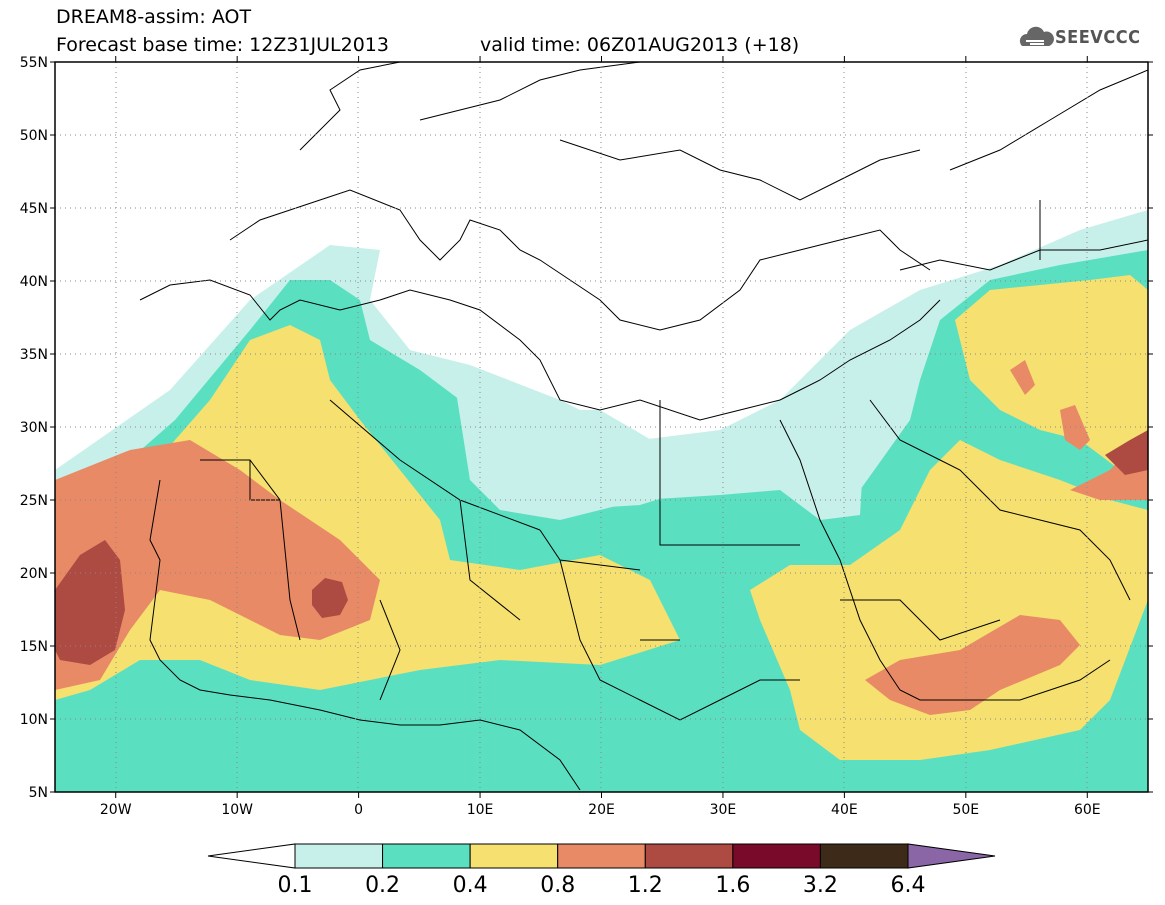 This screenshot has width=1165, height=905. I want to click on colorbar-label: 0.2, so click(382, 885).